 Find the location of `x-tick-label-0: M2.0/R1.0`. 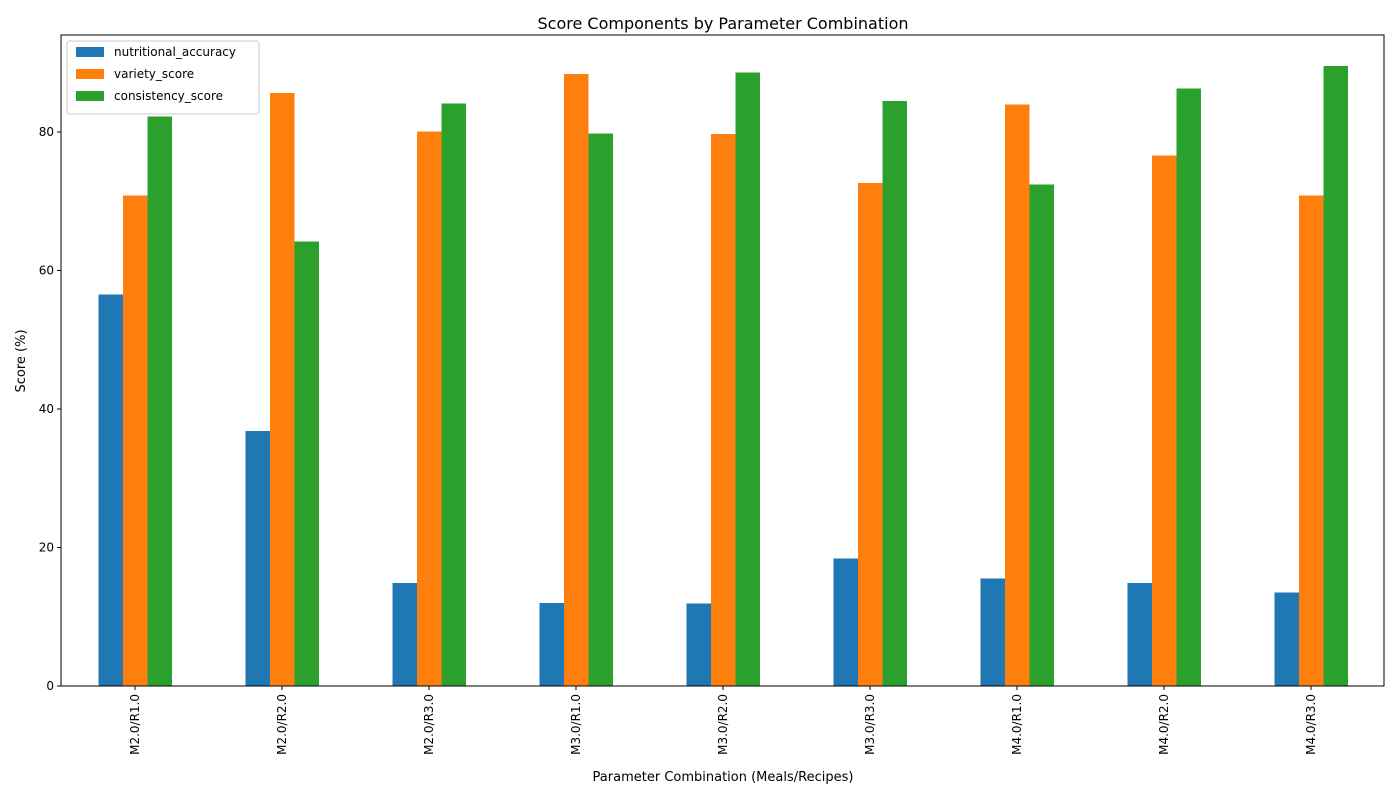

x-tick-label-0: M2.0/R1.0 is located at coordinates (135, 724).